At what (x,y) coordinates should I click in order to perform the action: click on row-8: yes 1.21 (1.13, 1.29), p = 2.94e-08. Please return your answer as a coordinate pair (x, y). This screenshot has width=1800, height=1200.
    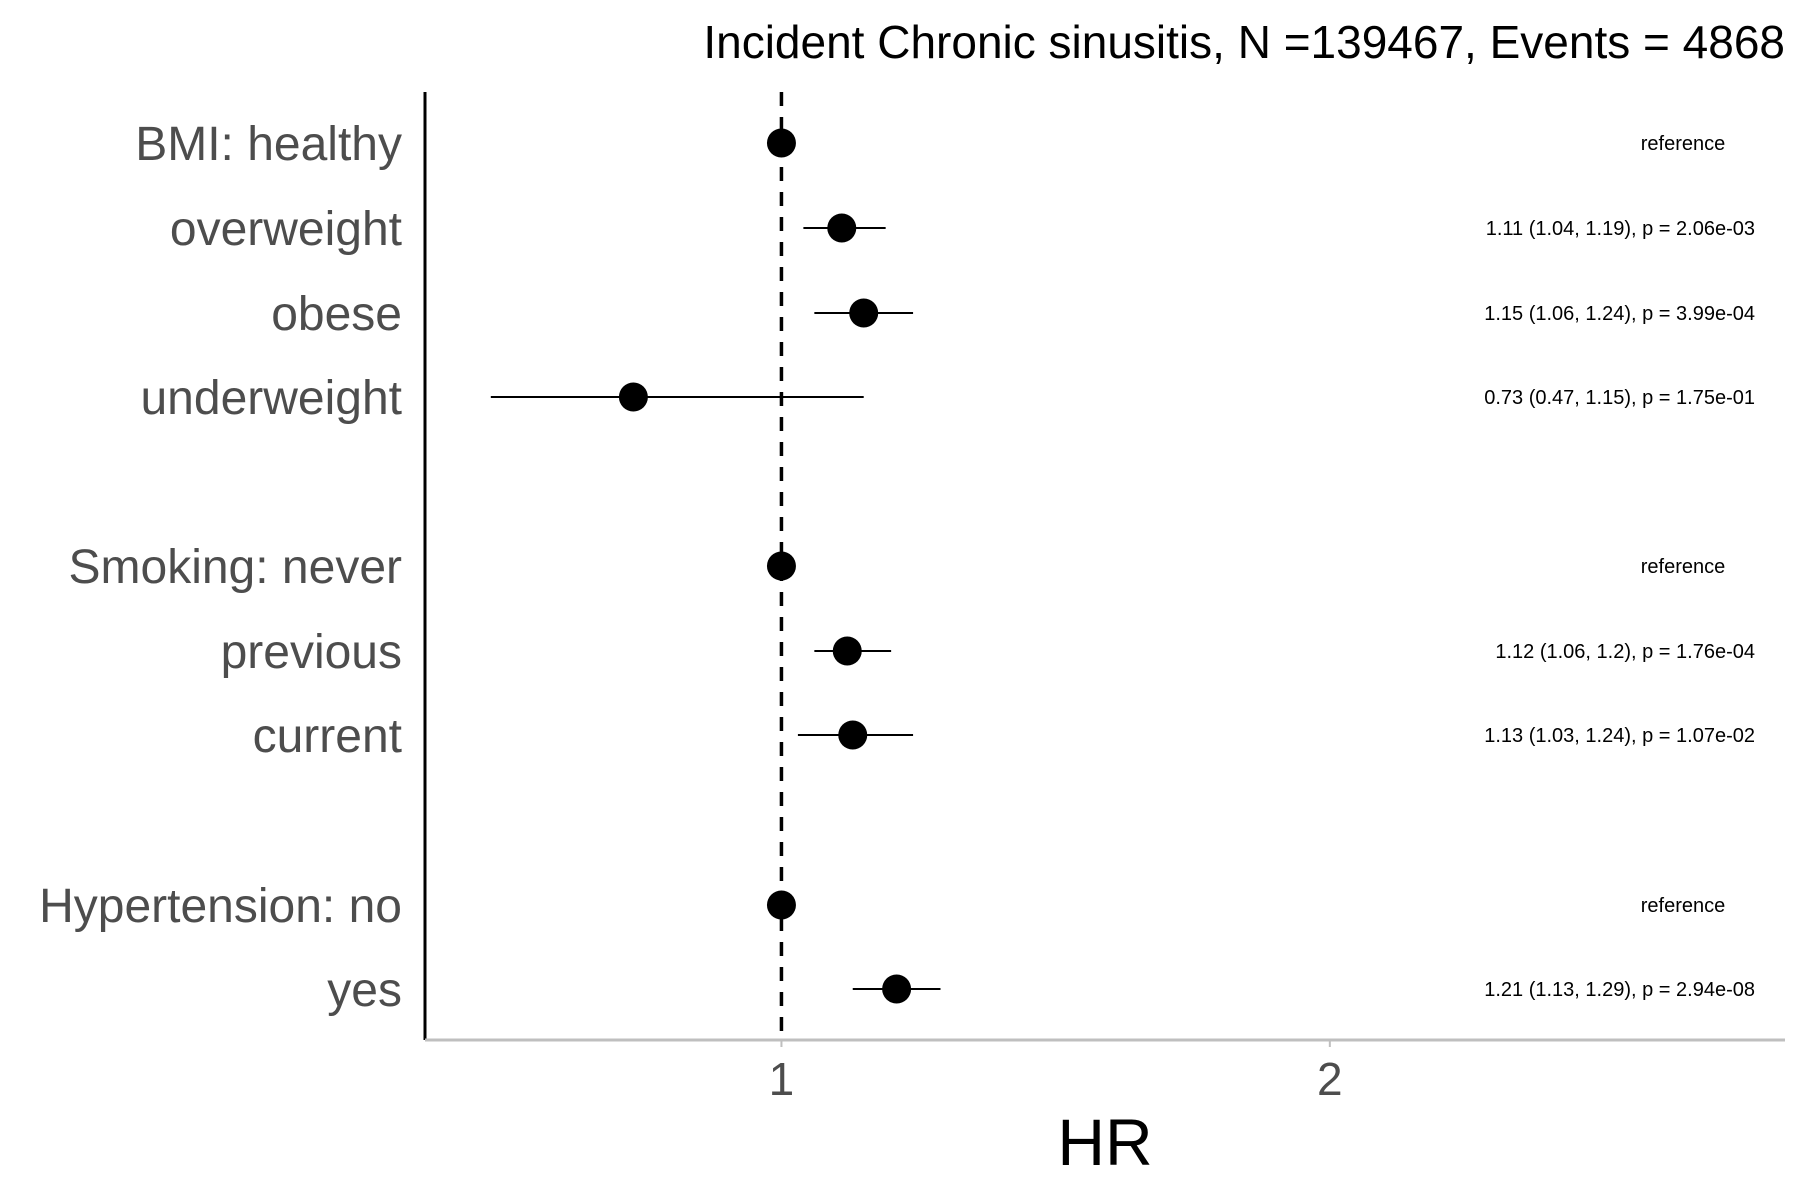
    Looking at the image, I should click on (1041, 990).